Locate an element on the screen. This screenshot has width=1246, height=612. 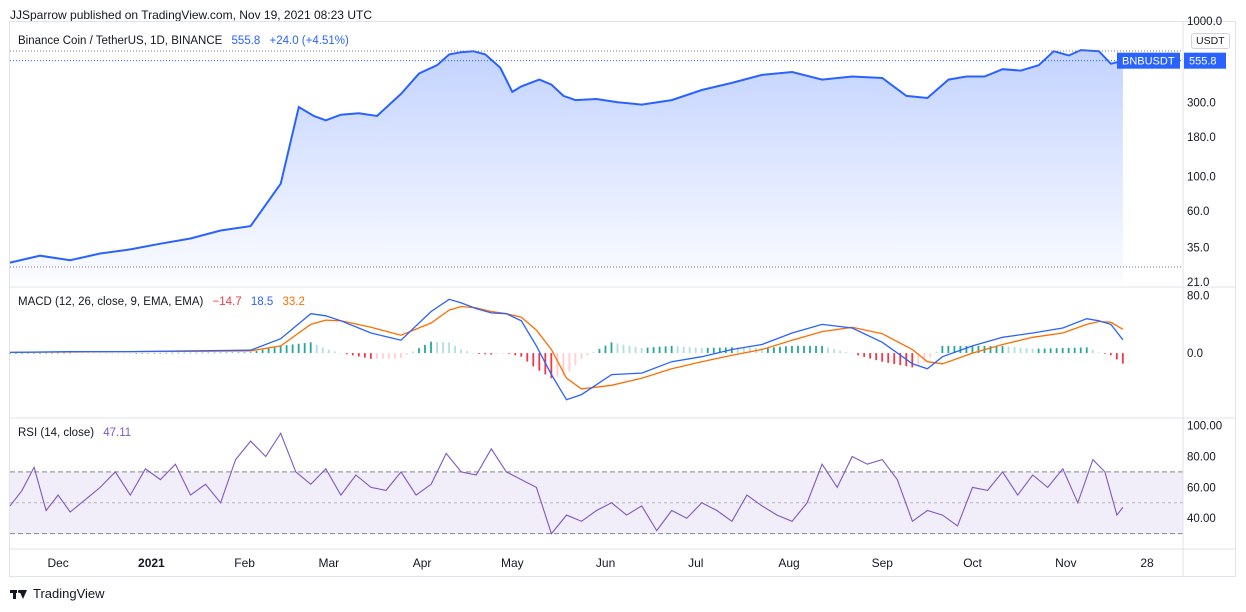
footer-brand: TradingView is located at coordinates (57, 593).